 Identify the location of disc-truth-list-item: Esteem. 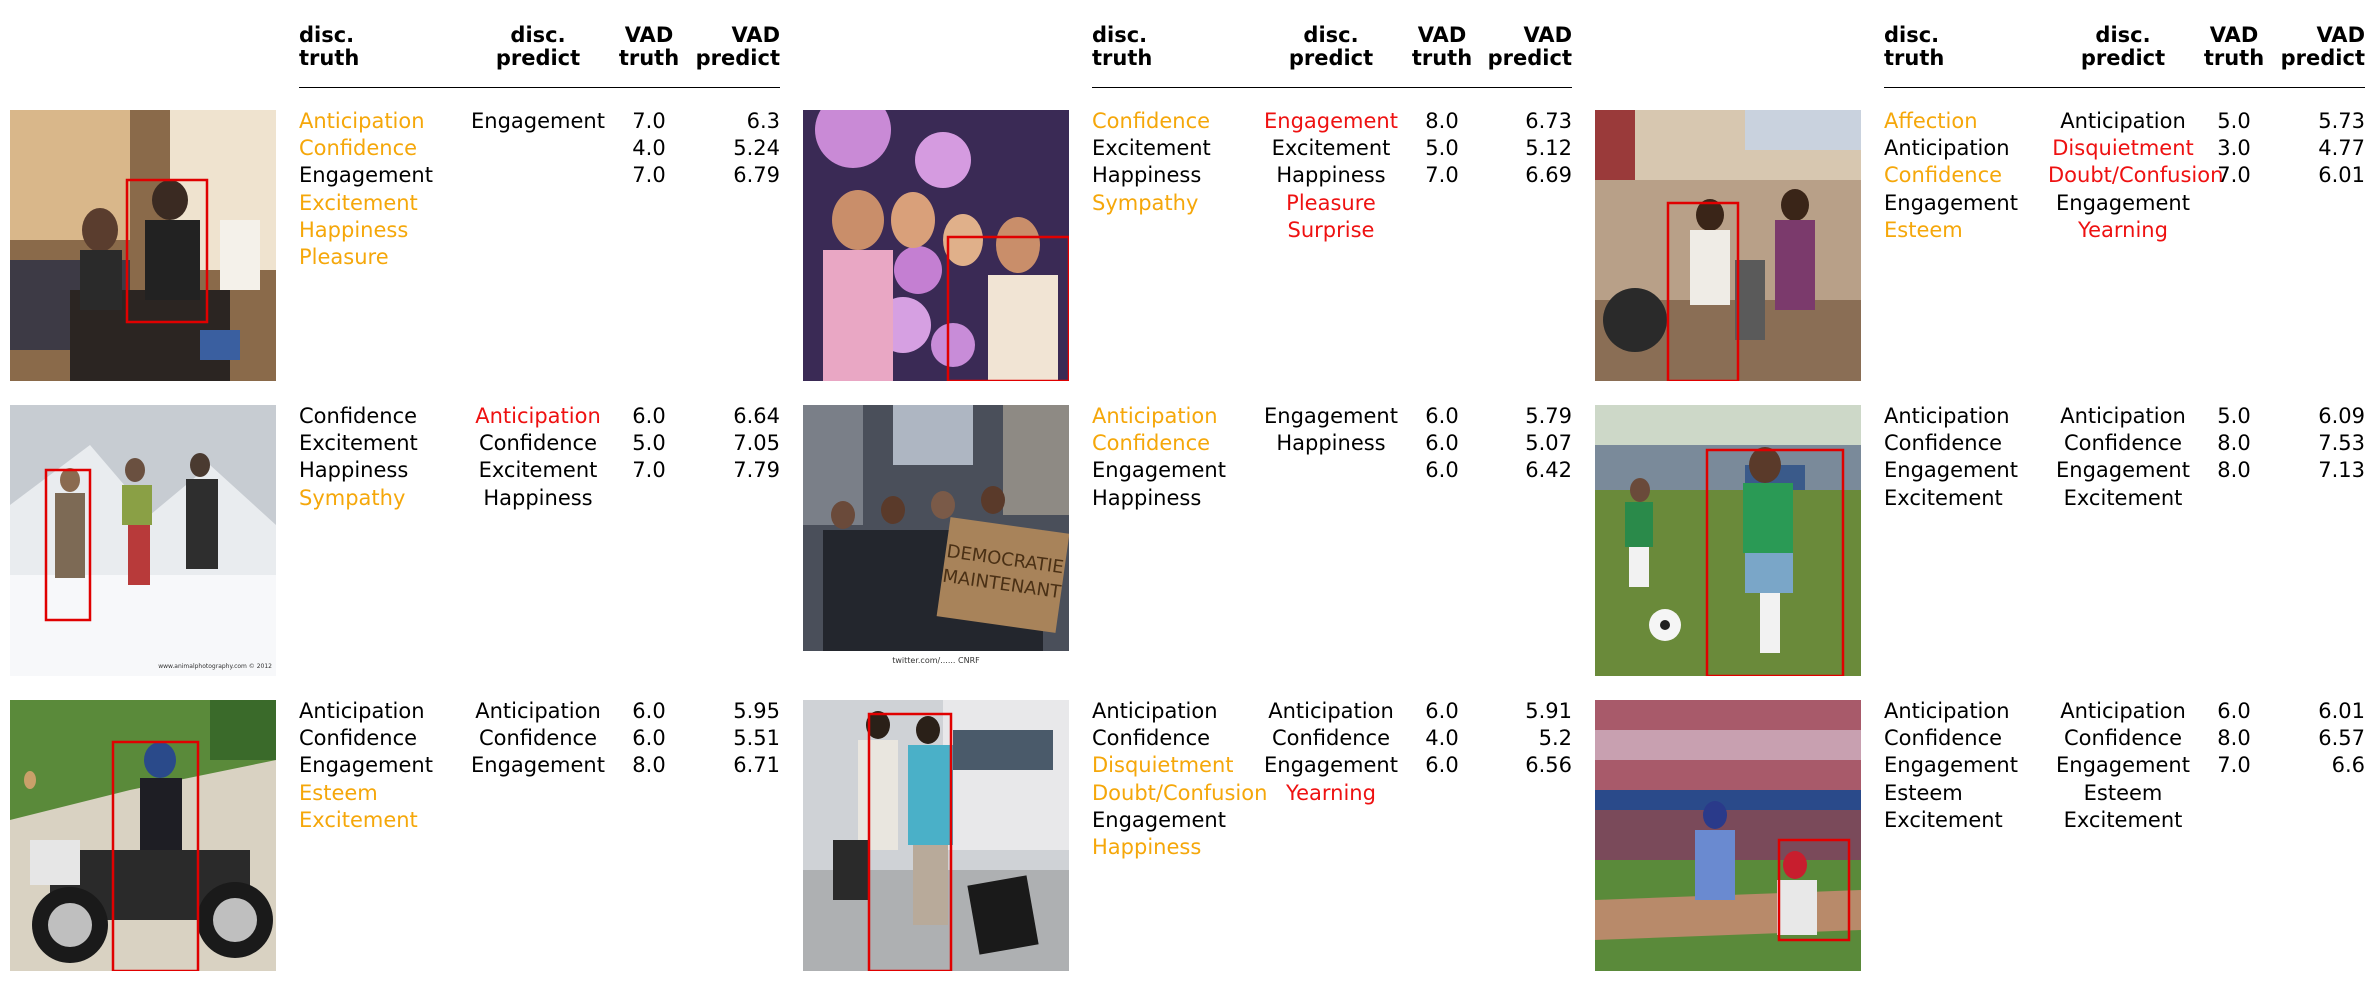
(338, 792).